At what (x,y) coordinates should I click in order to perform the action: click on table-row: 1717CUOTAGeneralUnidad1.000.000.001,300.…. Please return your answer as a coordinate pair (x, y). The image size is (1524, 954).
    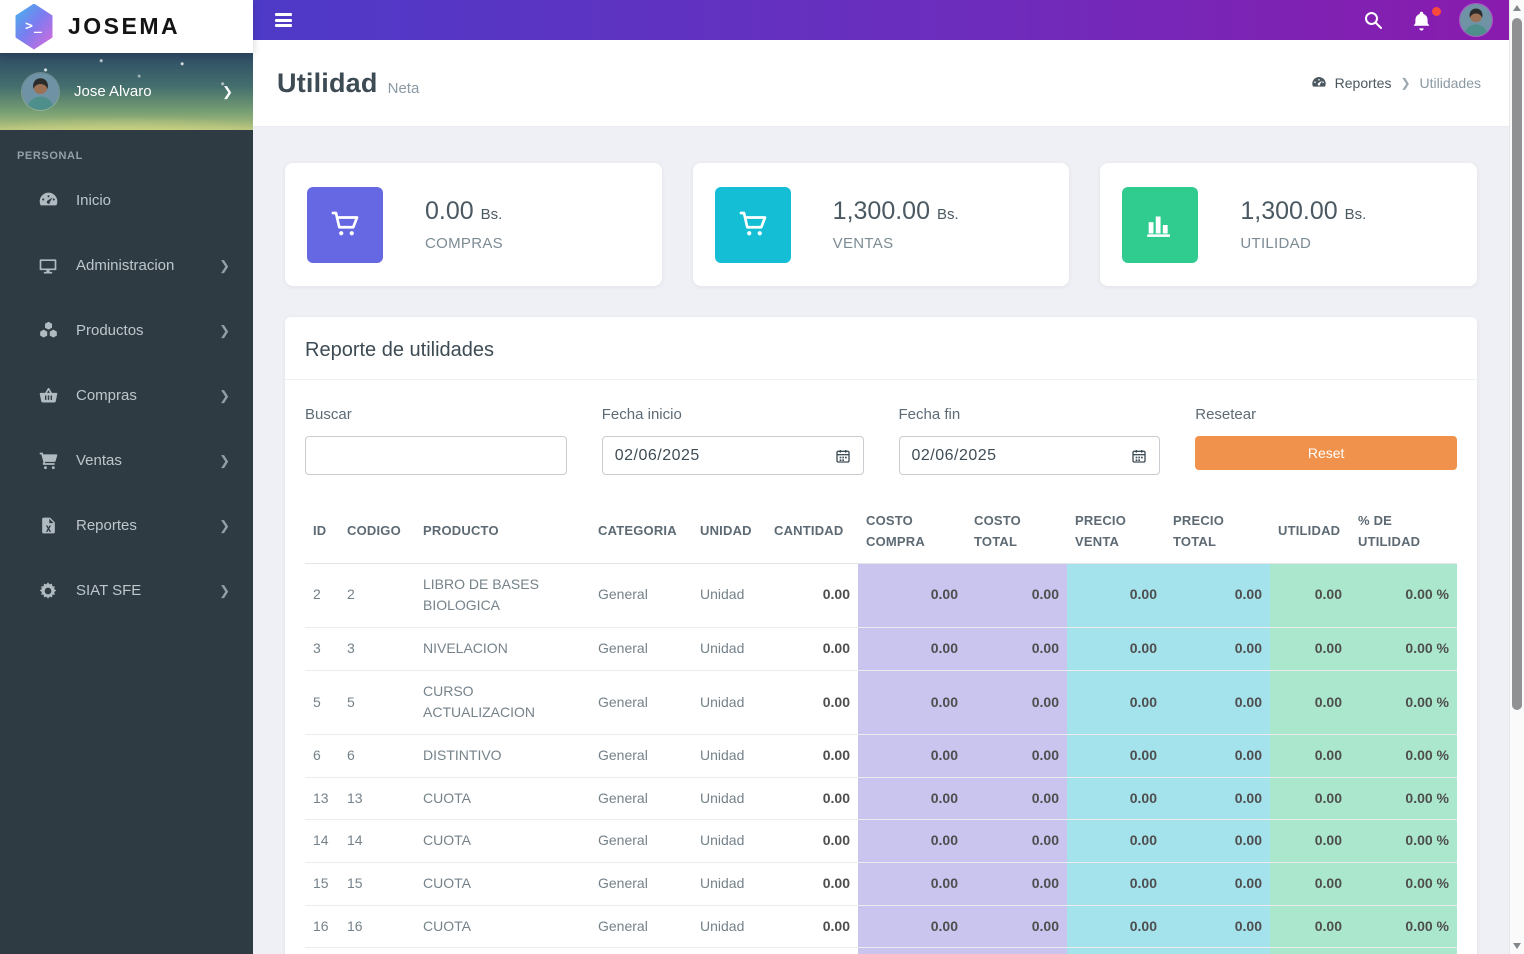
    Looking at the image, I should click on (881, 950).